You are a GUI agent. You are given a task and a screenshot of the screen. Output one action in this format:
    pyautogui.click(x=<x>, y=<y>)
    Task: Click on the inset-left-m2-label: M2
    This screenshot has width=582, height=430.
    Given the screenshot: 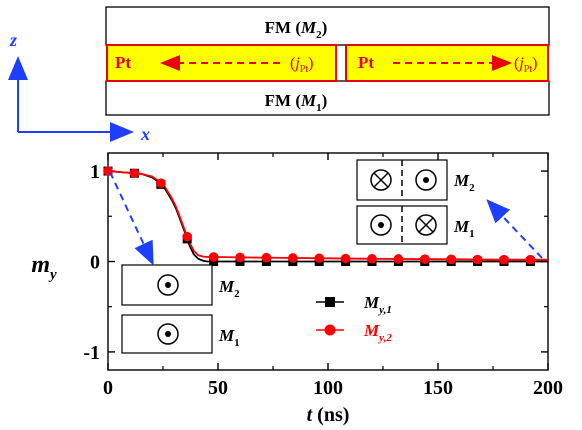 What is the action you would take?
    pyautogui.click(x=229, y=288)
    